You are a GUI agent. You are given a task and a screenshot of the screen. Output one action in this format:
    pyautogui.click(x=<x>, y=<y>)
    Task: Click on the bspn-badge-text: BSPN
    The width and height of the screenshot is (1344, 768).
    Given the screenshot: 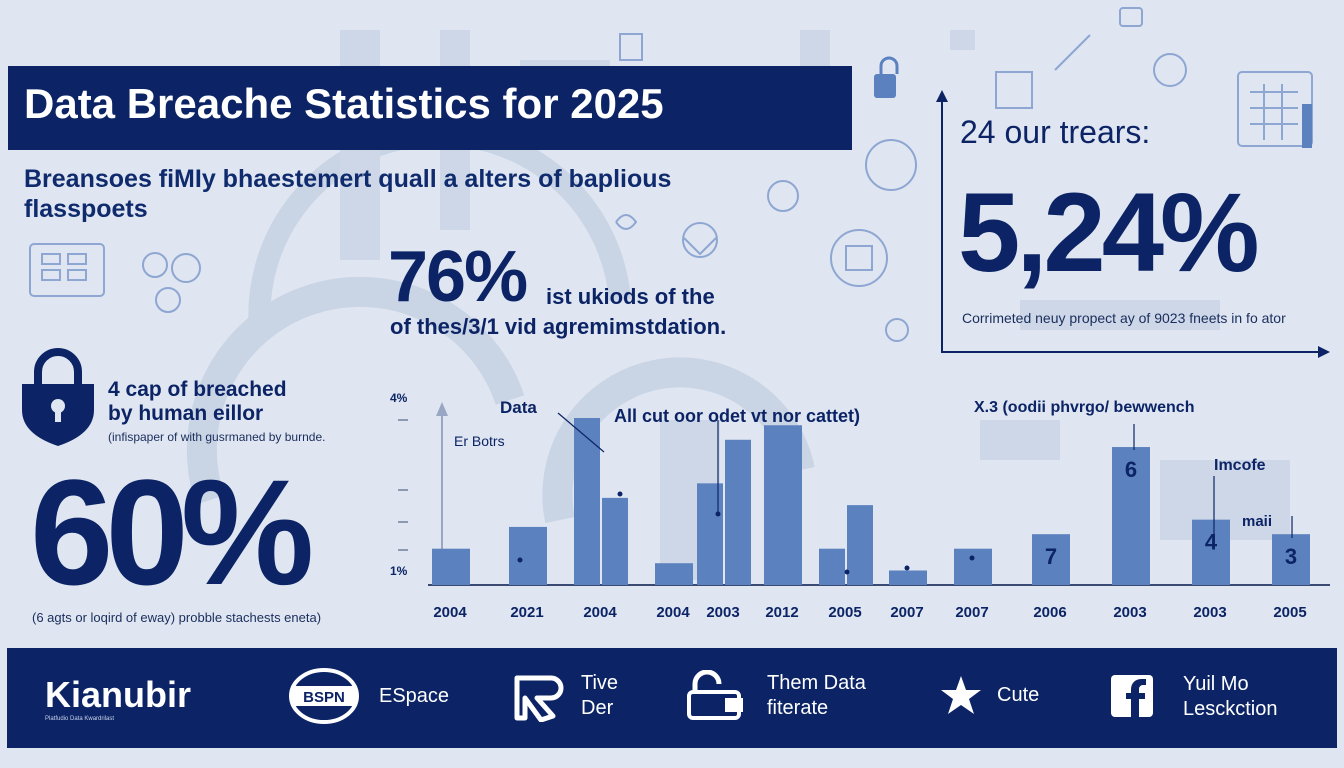 What is the action you would take?
    pyautogui.click(x=324, y=697)
    